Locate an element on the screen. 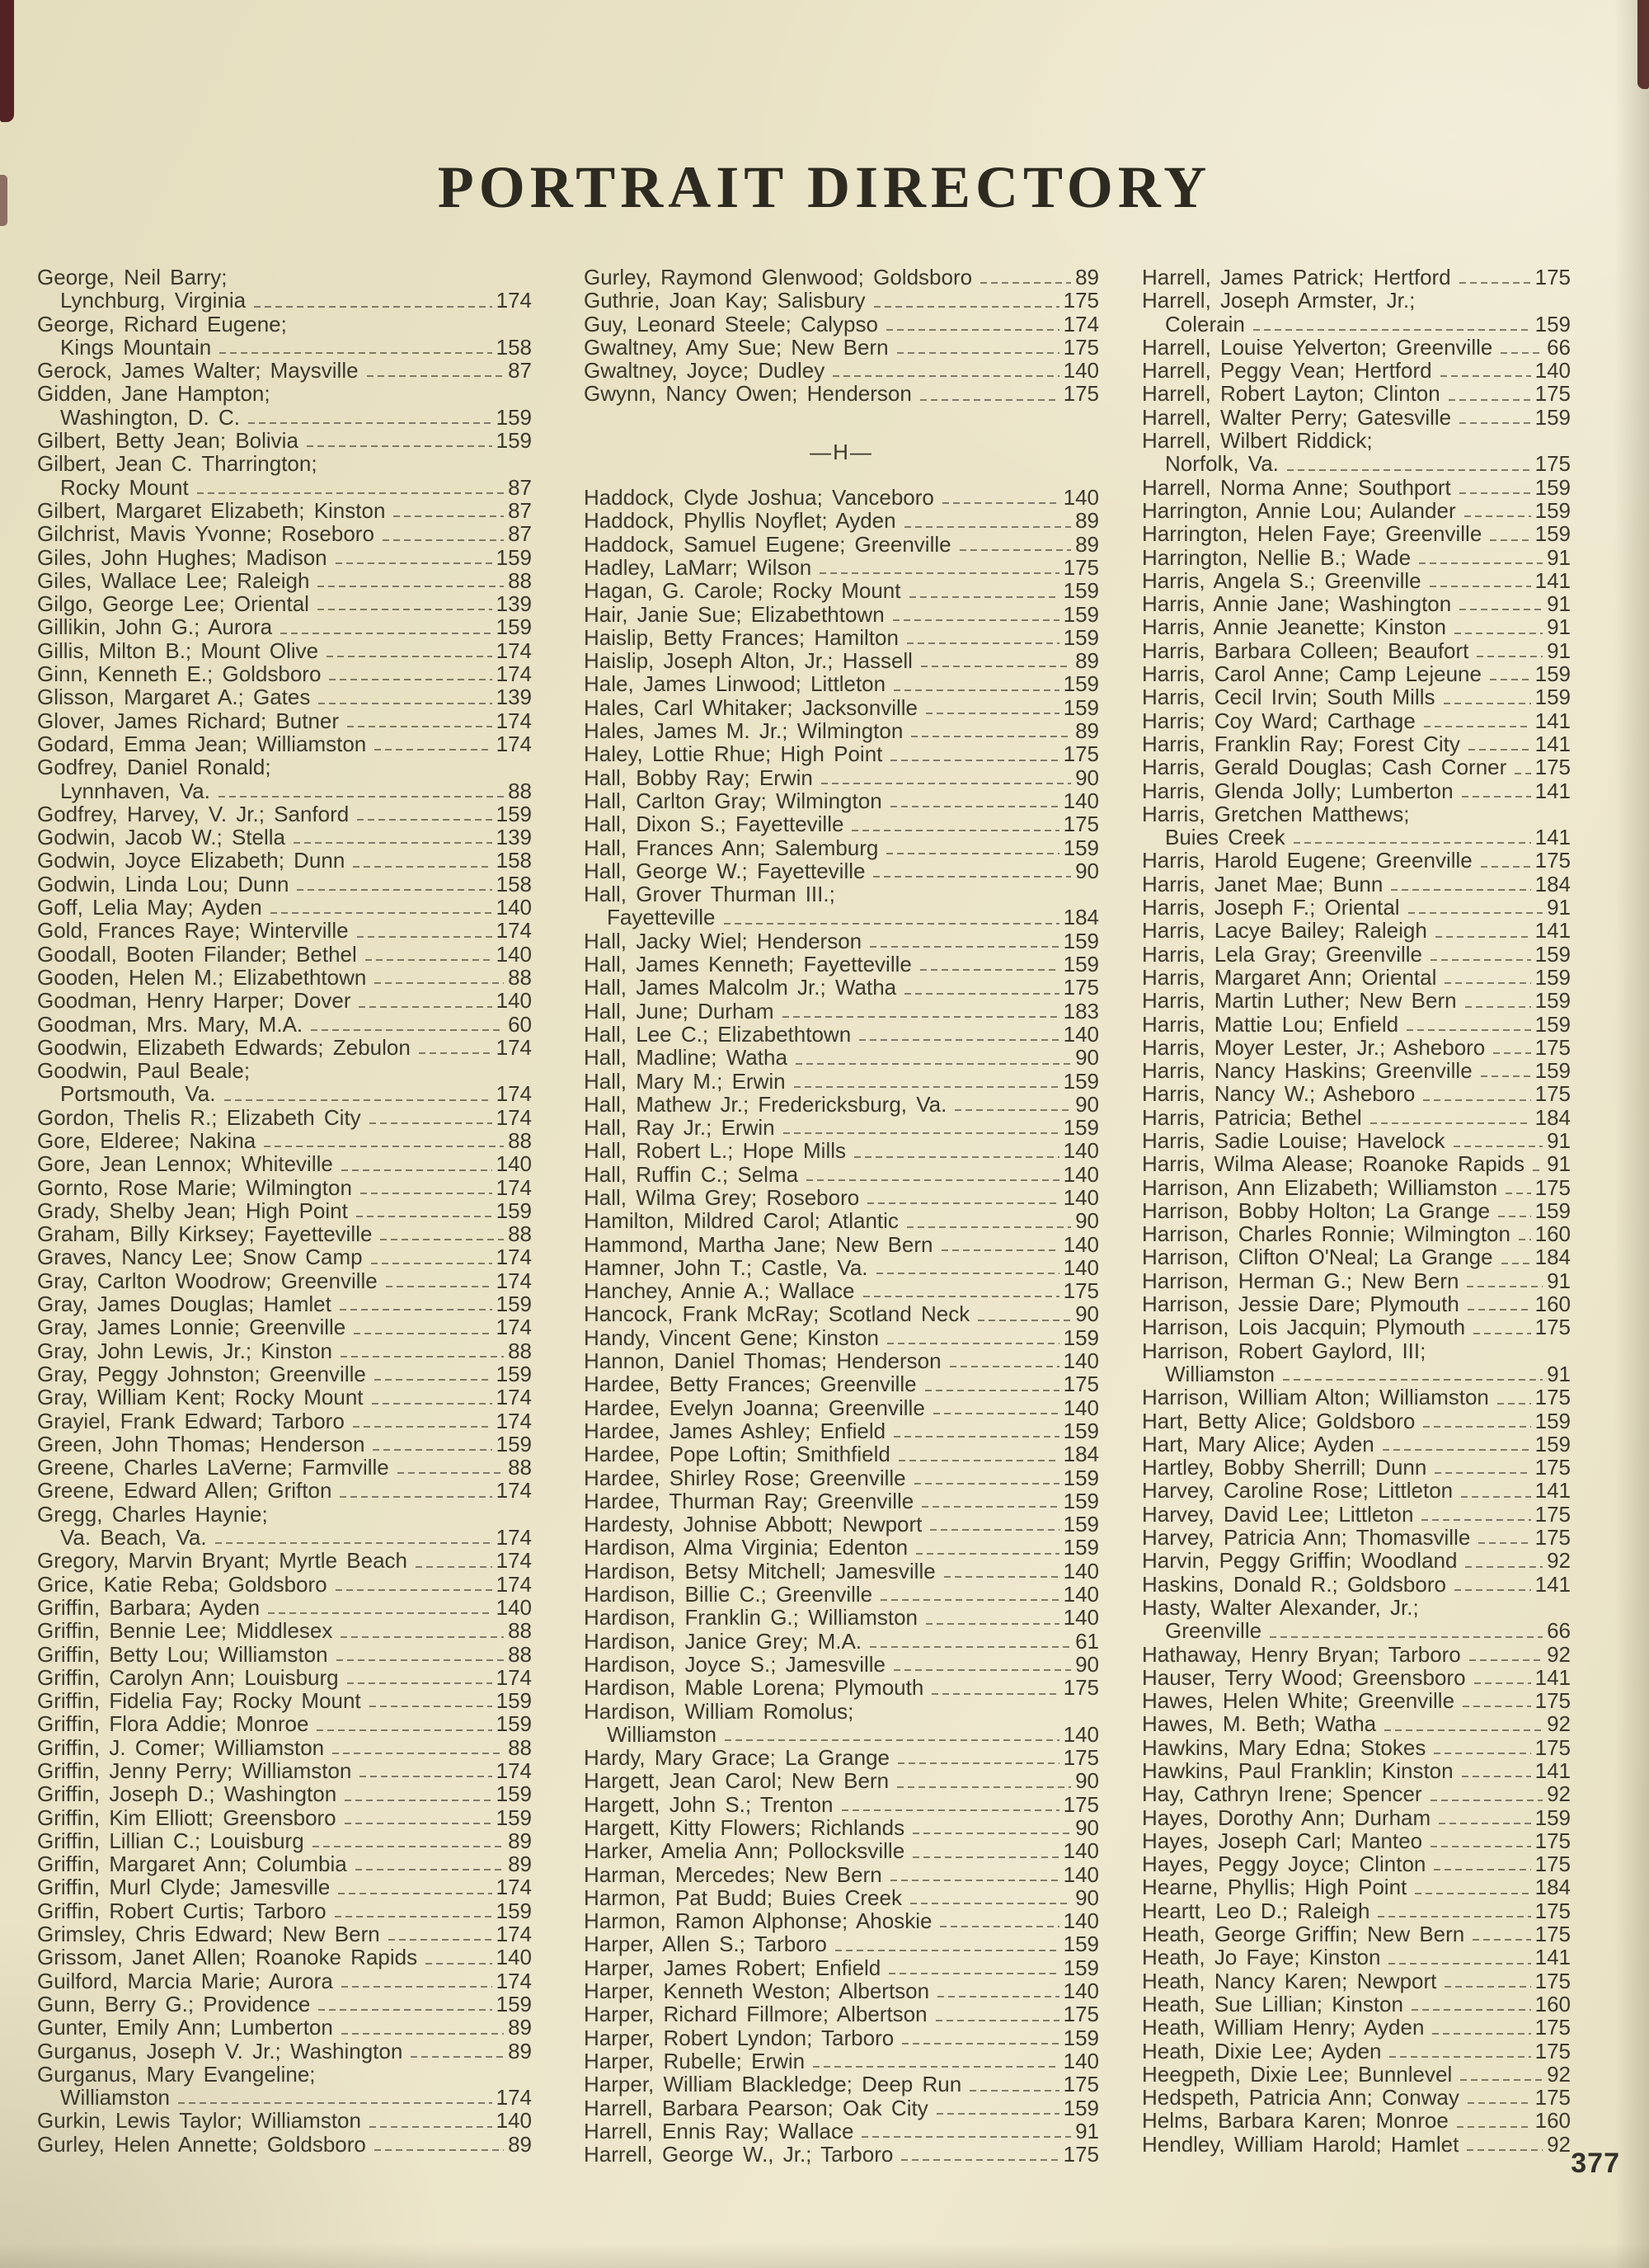 This screenshot has height=2268, width=1649. entry-text: Hall, Mary M.; Erwin is located at coordinates (685, 1081).